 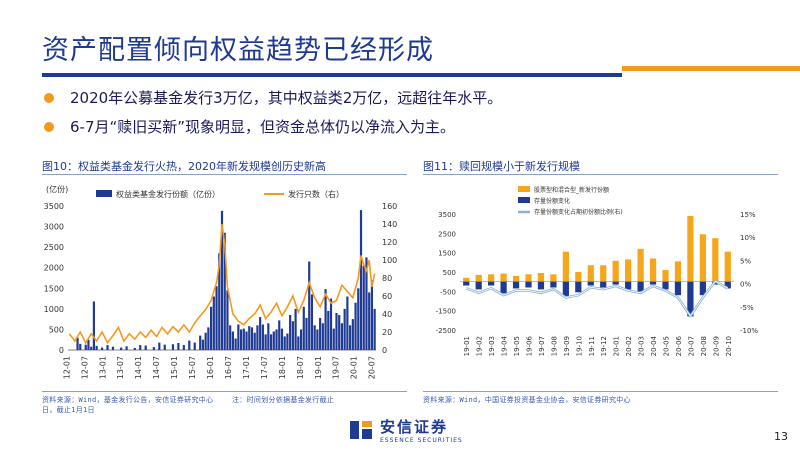 I want to click on fig11-ytick-label: -1500, so click(x=446, y=312).